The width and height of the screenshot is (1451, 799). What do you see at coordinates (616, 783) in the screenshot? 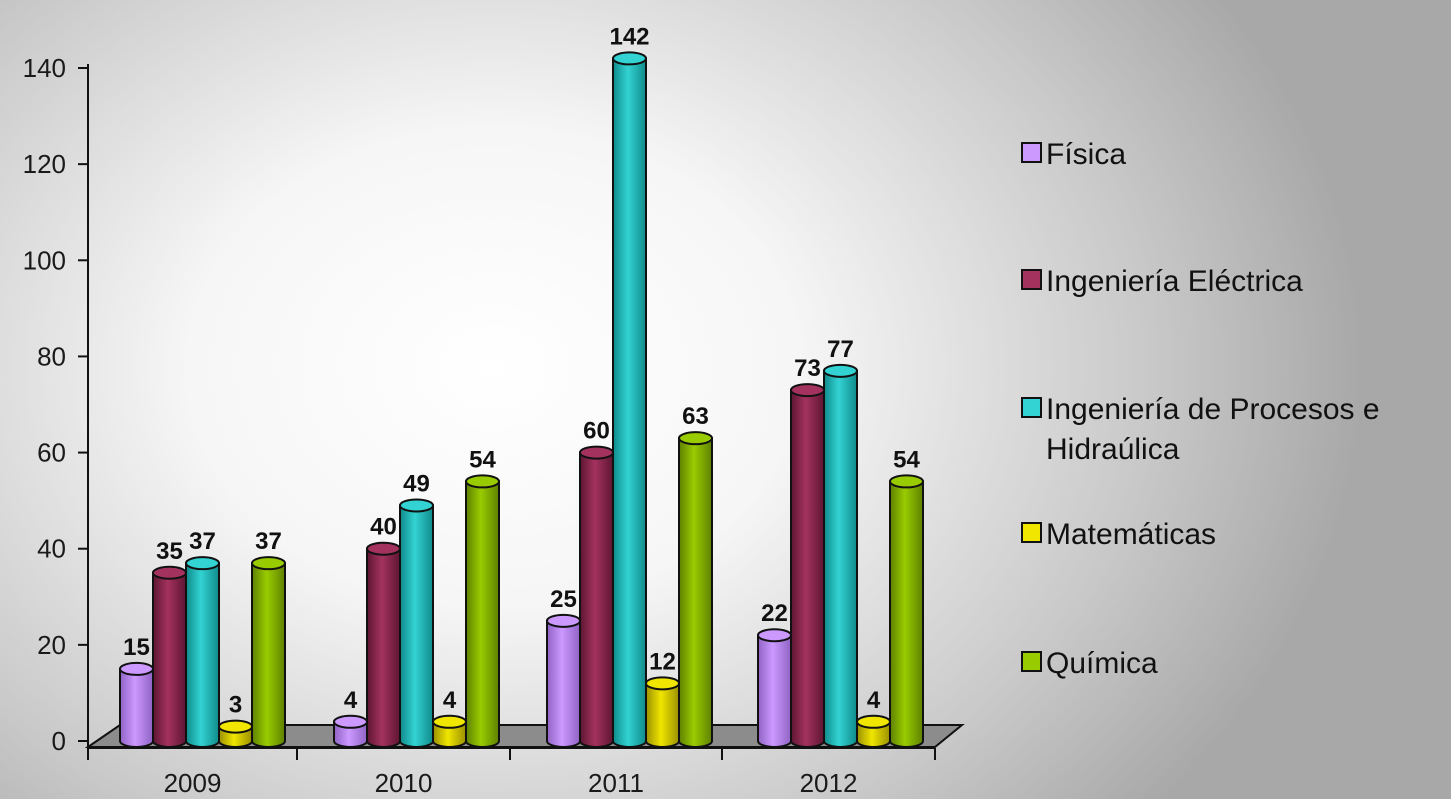
I see `x-tick-label: 2011` at bounding box center [616, 783].